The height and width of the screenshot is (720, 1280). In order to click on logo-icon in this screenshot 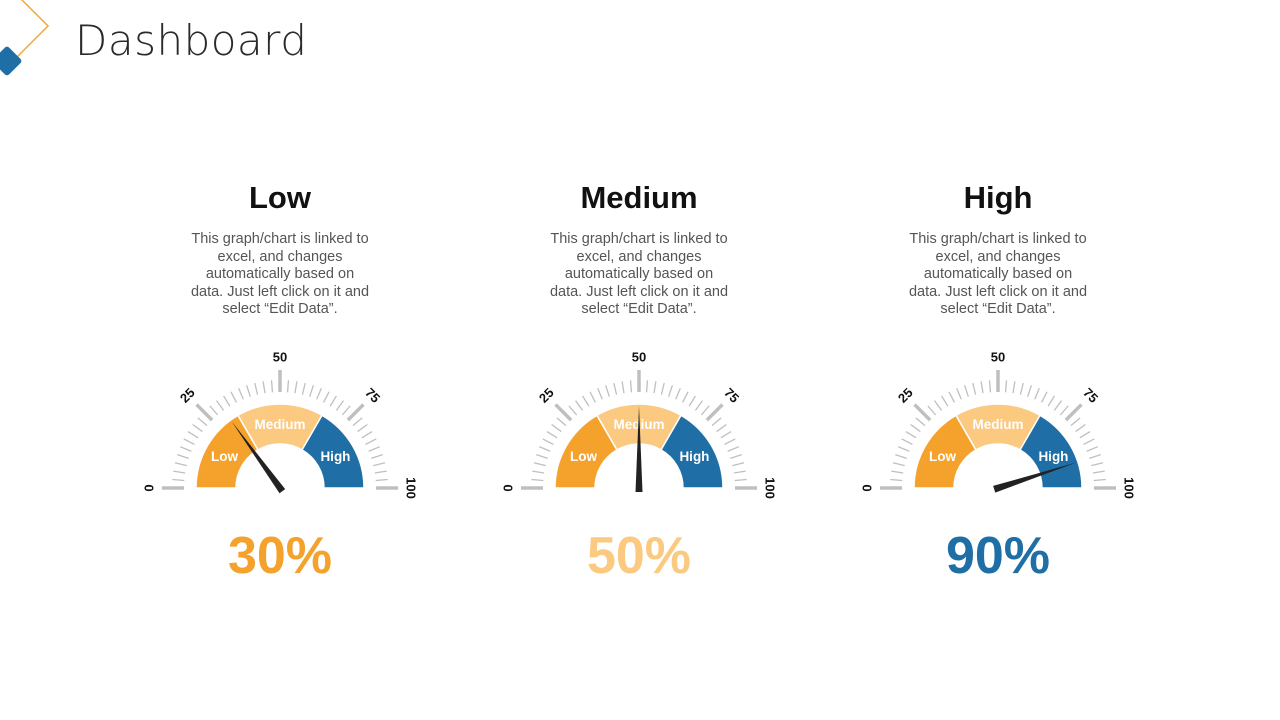, I will do `click(25, 38)`.